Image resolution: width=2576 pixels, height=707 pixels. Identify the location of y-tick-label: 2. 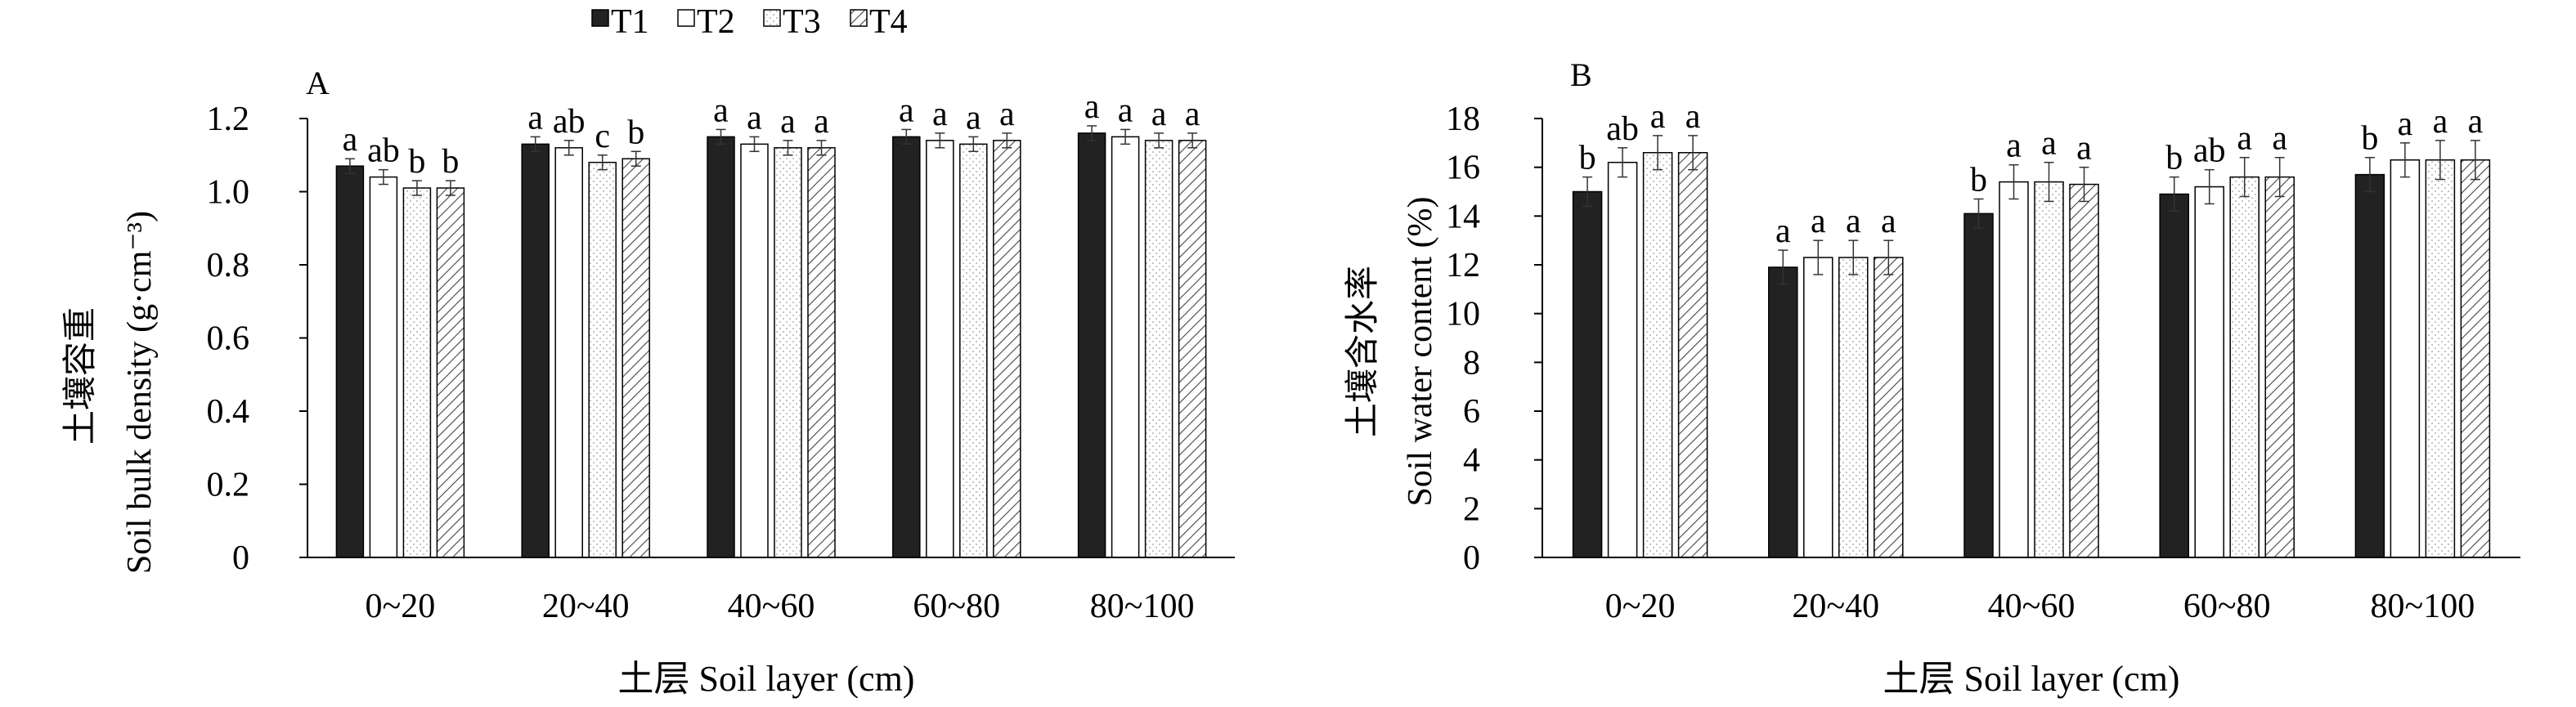
(1471, 509).